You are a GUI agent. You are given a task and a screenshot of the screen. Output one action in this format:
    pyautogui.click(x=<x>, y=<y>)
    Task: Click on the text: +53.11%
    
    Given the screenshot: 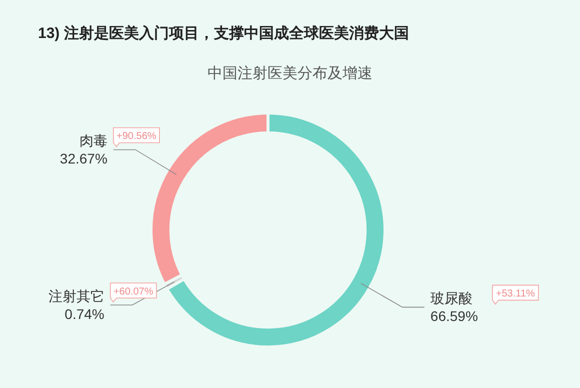 What is the action you would take?
    pyautogui.click(x=515, y=294)
    